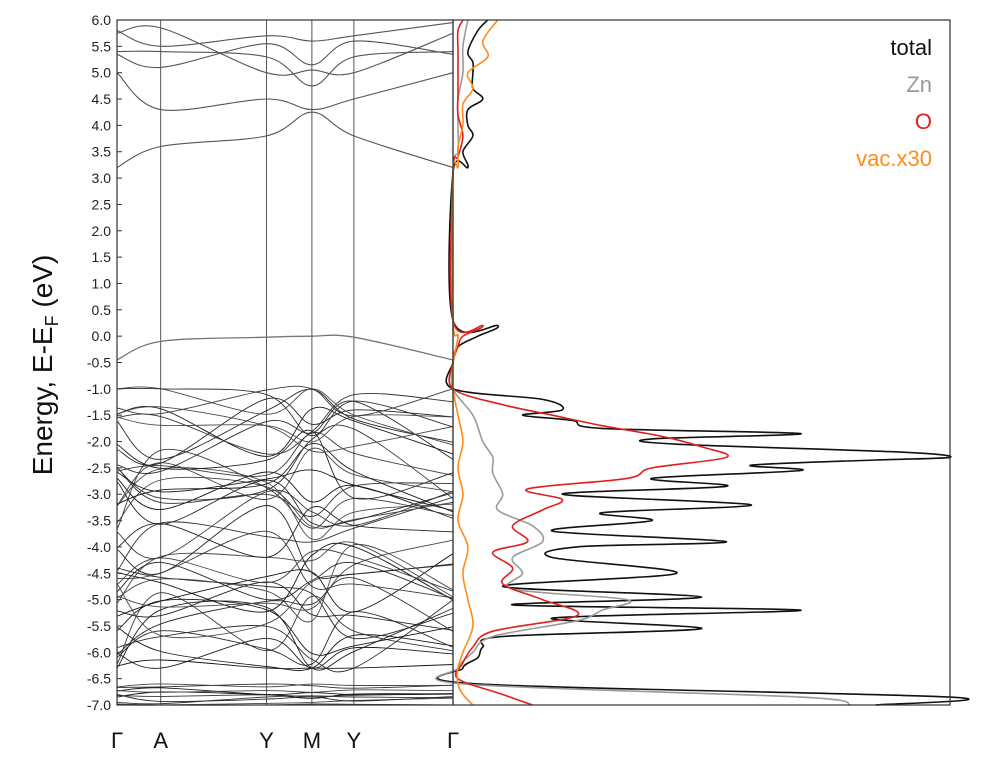  Describe the element at coordinates (102, 231) in the screenshot. I see `y-tick-label: 2.0` at that location.